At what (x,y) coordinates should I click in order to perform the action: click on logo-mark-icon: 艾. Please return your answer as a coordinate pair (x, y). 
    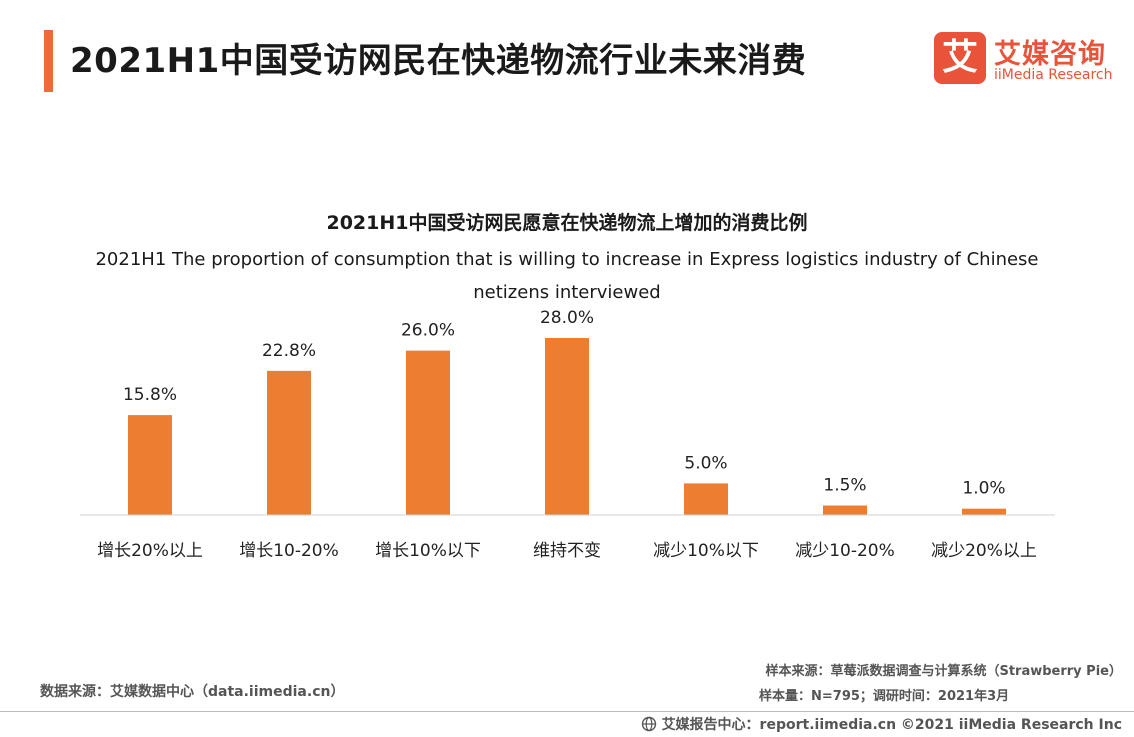
    Looking at the image, I should click on (960, 58).